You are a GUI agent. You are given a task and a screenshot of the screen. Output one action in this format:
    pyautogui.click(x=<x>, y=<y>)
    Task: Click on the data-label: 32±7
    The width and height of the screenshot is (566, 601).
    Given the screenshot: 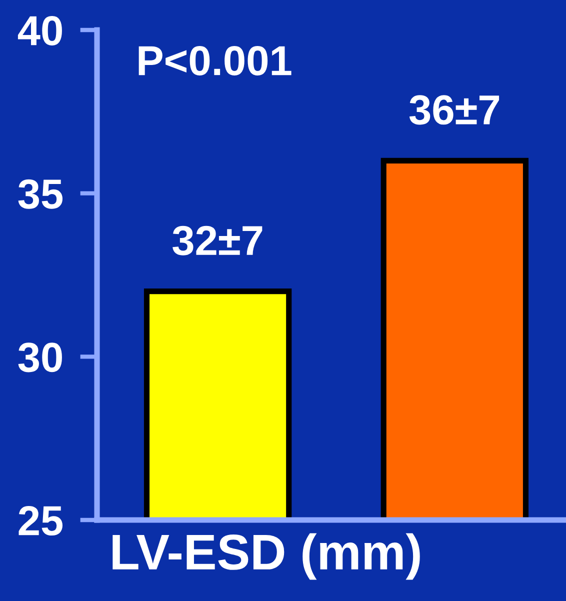 What is the action you would take?
    pyautogui.click(x=217, y=241)
    